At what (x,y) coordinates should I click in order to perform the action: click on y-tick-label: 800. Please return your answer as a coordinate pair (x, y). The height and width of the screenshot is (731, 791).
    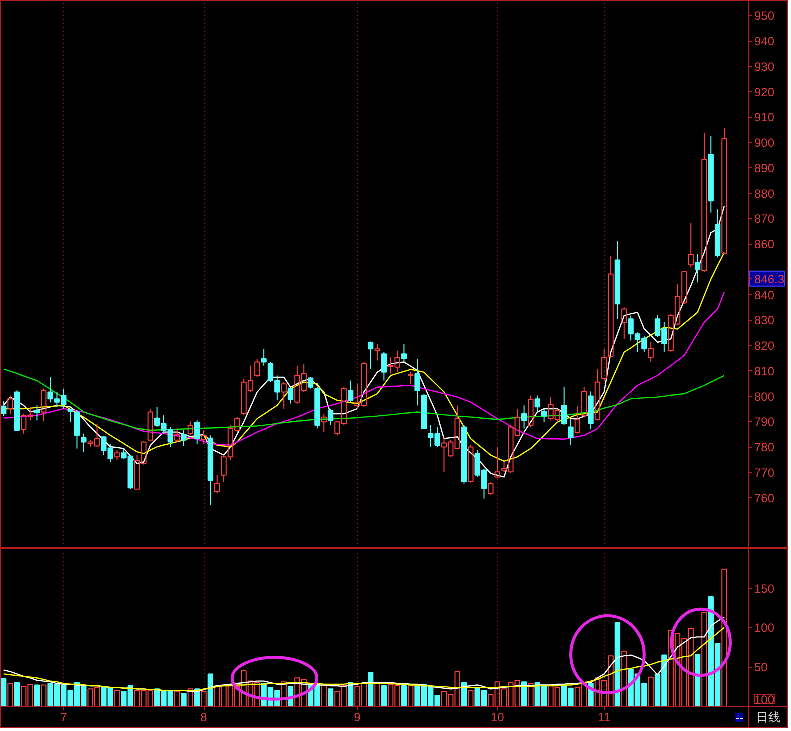
    Looking at the image, I should click on (764, 397).